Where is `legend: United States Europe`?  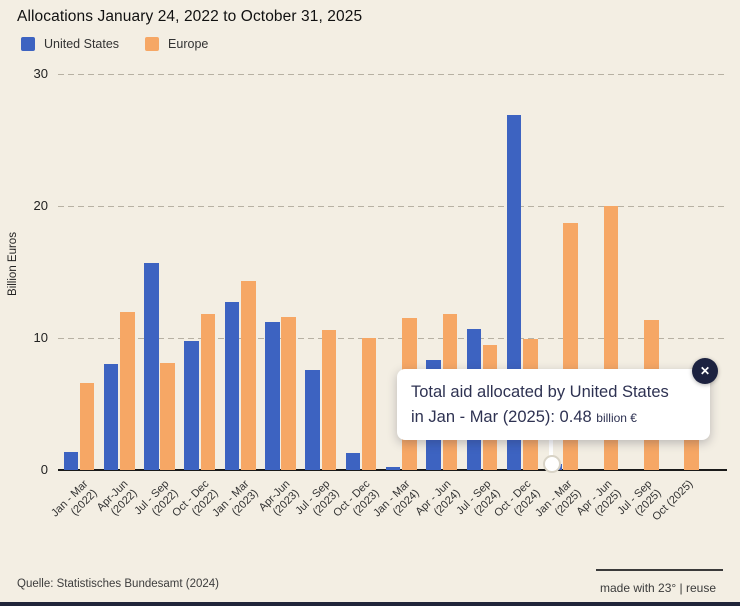 legend: United States Europe is located at coordinates (114, 44).